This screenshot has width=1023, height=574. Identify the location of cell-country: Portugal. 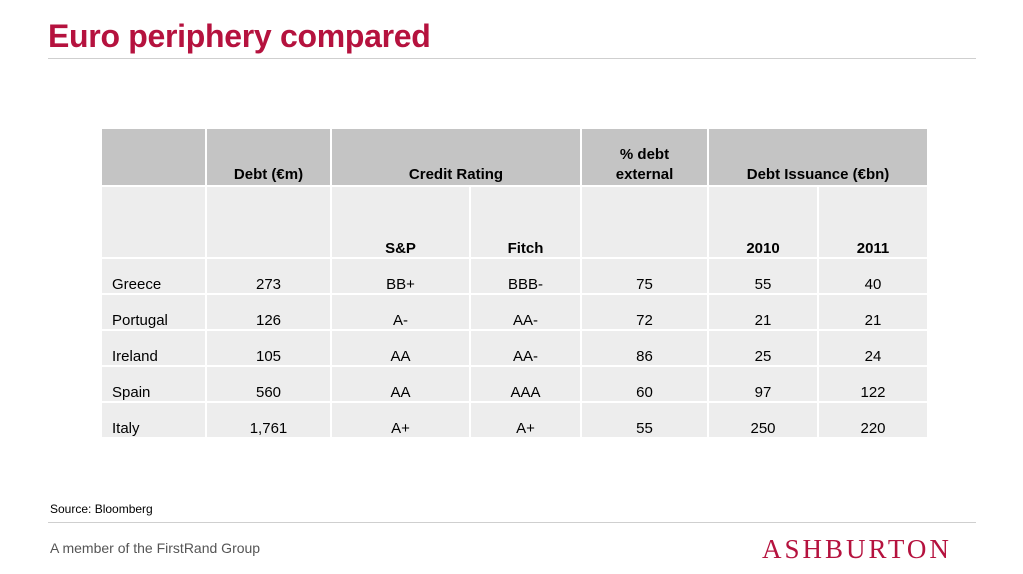
(154, 312).